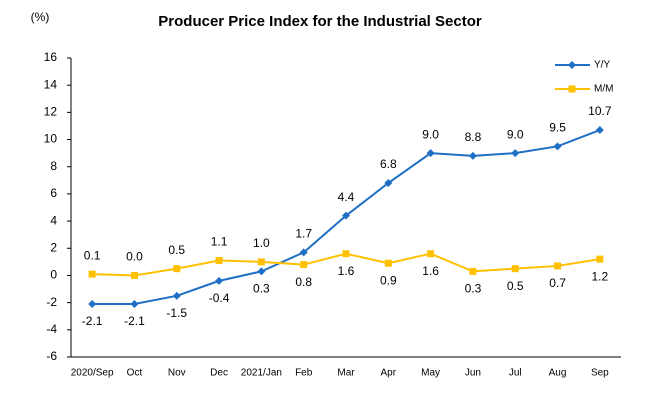 The width and height of the screenshot is (671, 405). Describe the element at coordinates (557, 283) in the screenshot. I see `data-label: 0.7` at that location.